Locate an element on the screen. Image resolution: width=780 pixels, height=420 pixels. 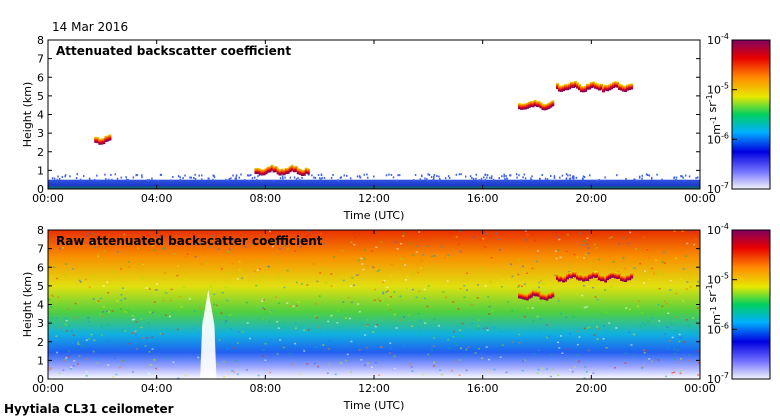
cloud-layer is located at coordinates (103, 139).